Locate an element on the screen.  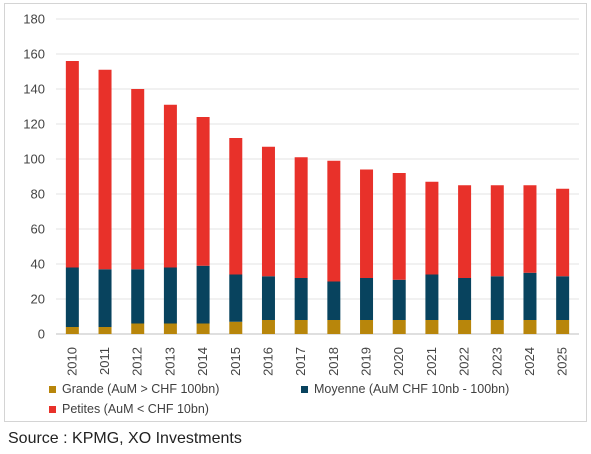
x-tick-label: 2024 is located at coordinates (529, 361).